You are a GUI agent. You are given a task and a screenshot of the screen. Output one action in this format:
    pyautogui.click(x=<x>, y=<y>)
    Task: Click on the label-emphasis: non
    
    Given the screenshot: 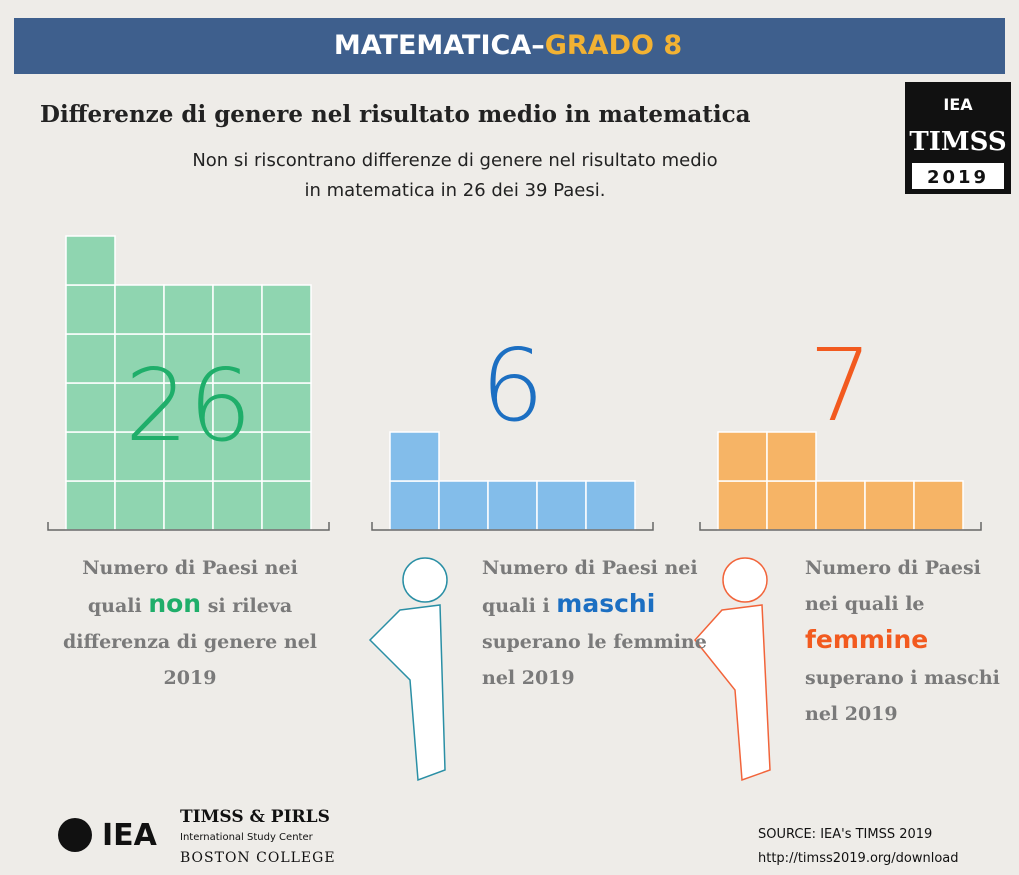 What is the action you would take?
    pyautogui.click(x=175, y=603)
    